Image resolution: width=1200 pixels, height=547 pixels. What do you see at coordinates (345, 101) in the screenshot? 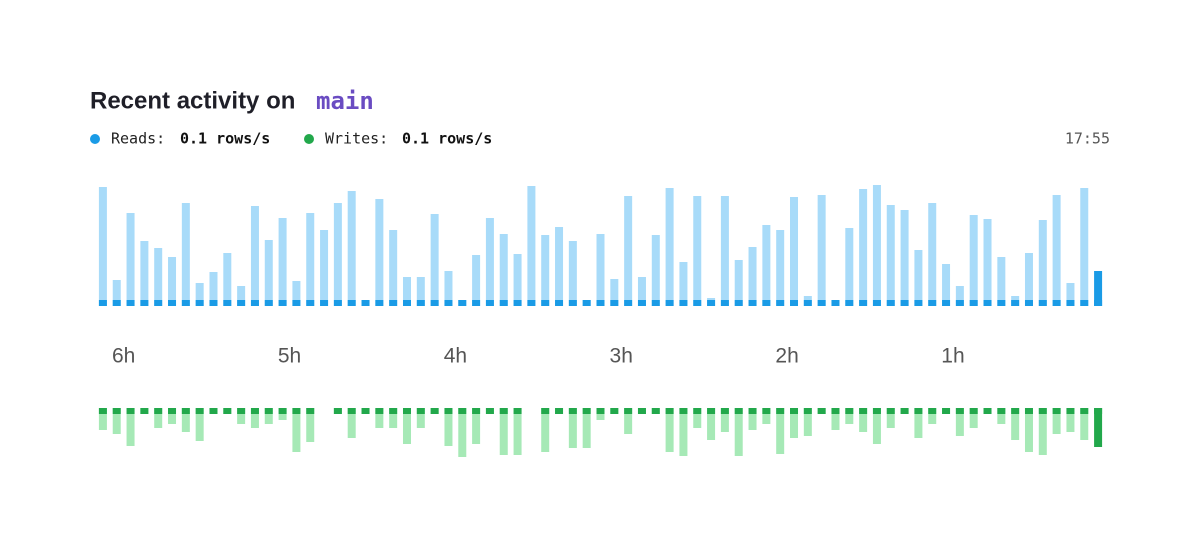
I see `branch-name: main` at bounding box center [345, 101].